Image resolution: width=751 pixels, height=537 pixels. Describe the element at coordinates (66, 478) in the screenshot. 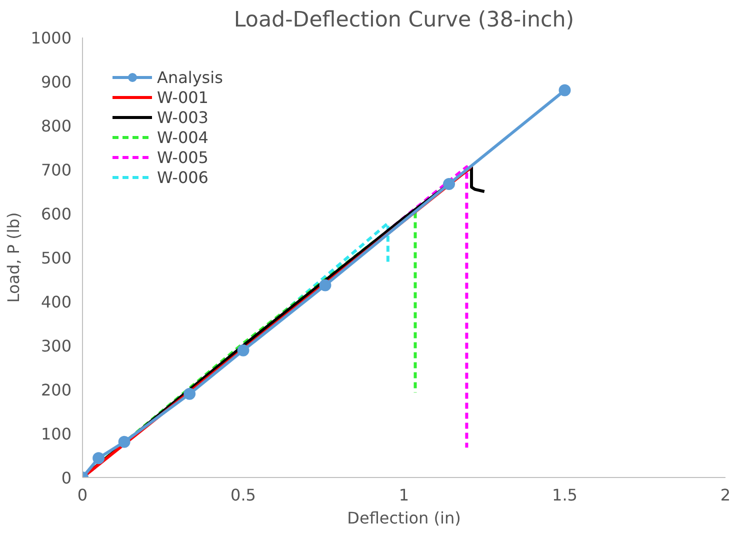

I see `y-tick-label: 0` at that location.